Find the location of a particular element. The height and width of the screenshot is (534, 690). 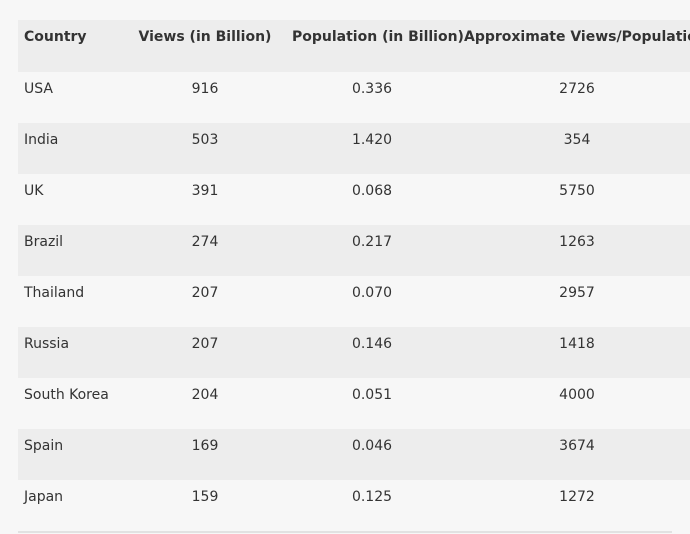

cell-country: Brazil is located at coordinates (44, 242).